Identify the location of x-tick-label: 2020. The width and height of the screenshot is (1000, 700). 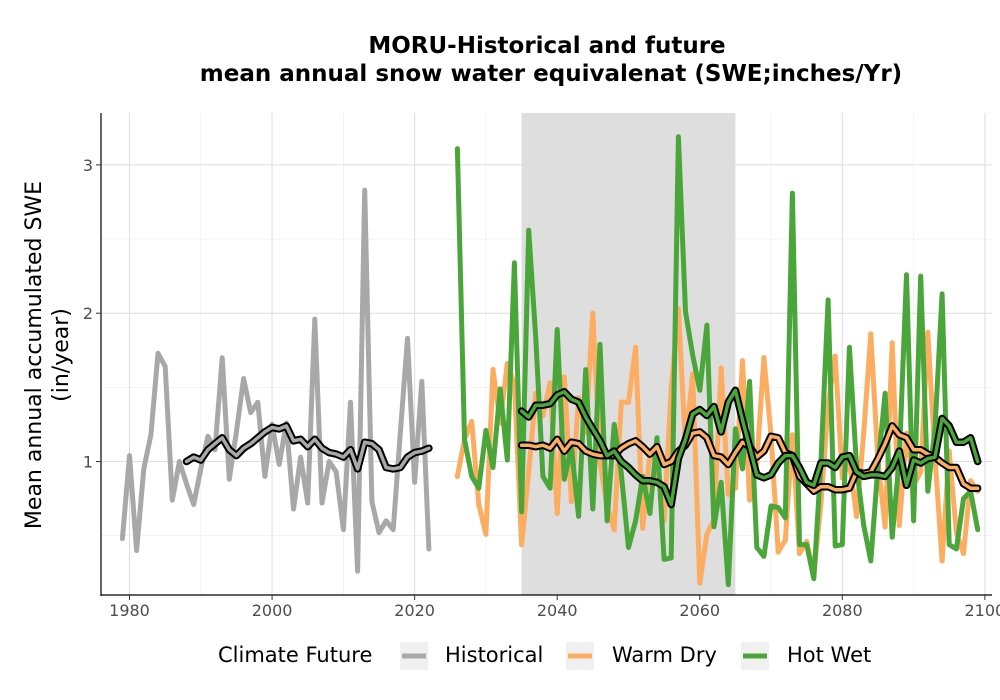
(414, 610).